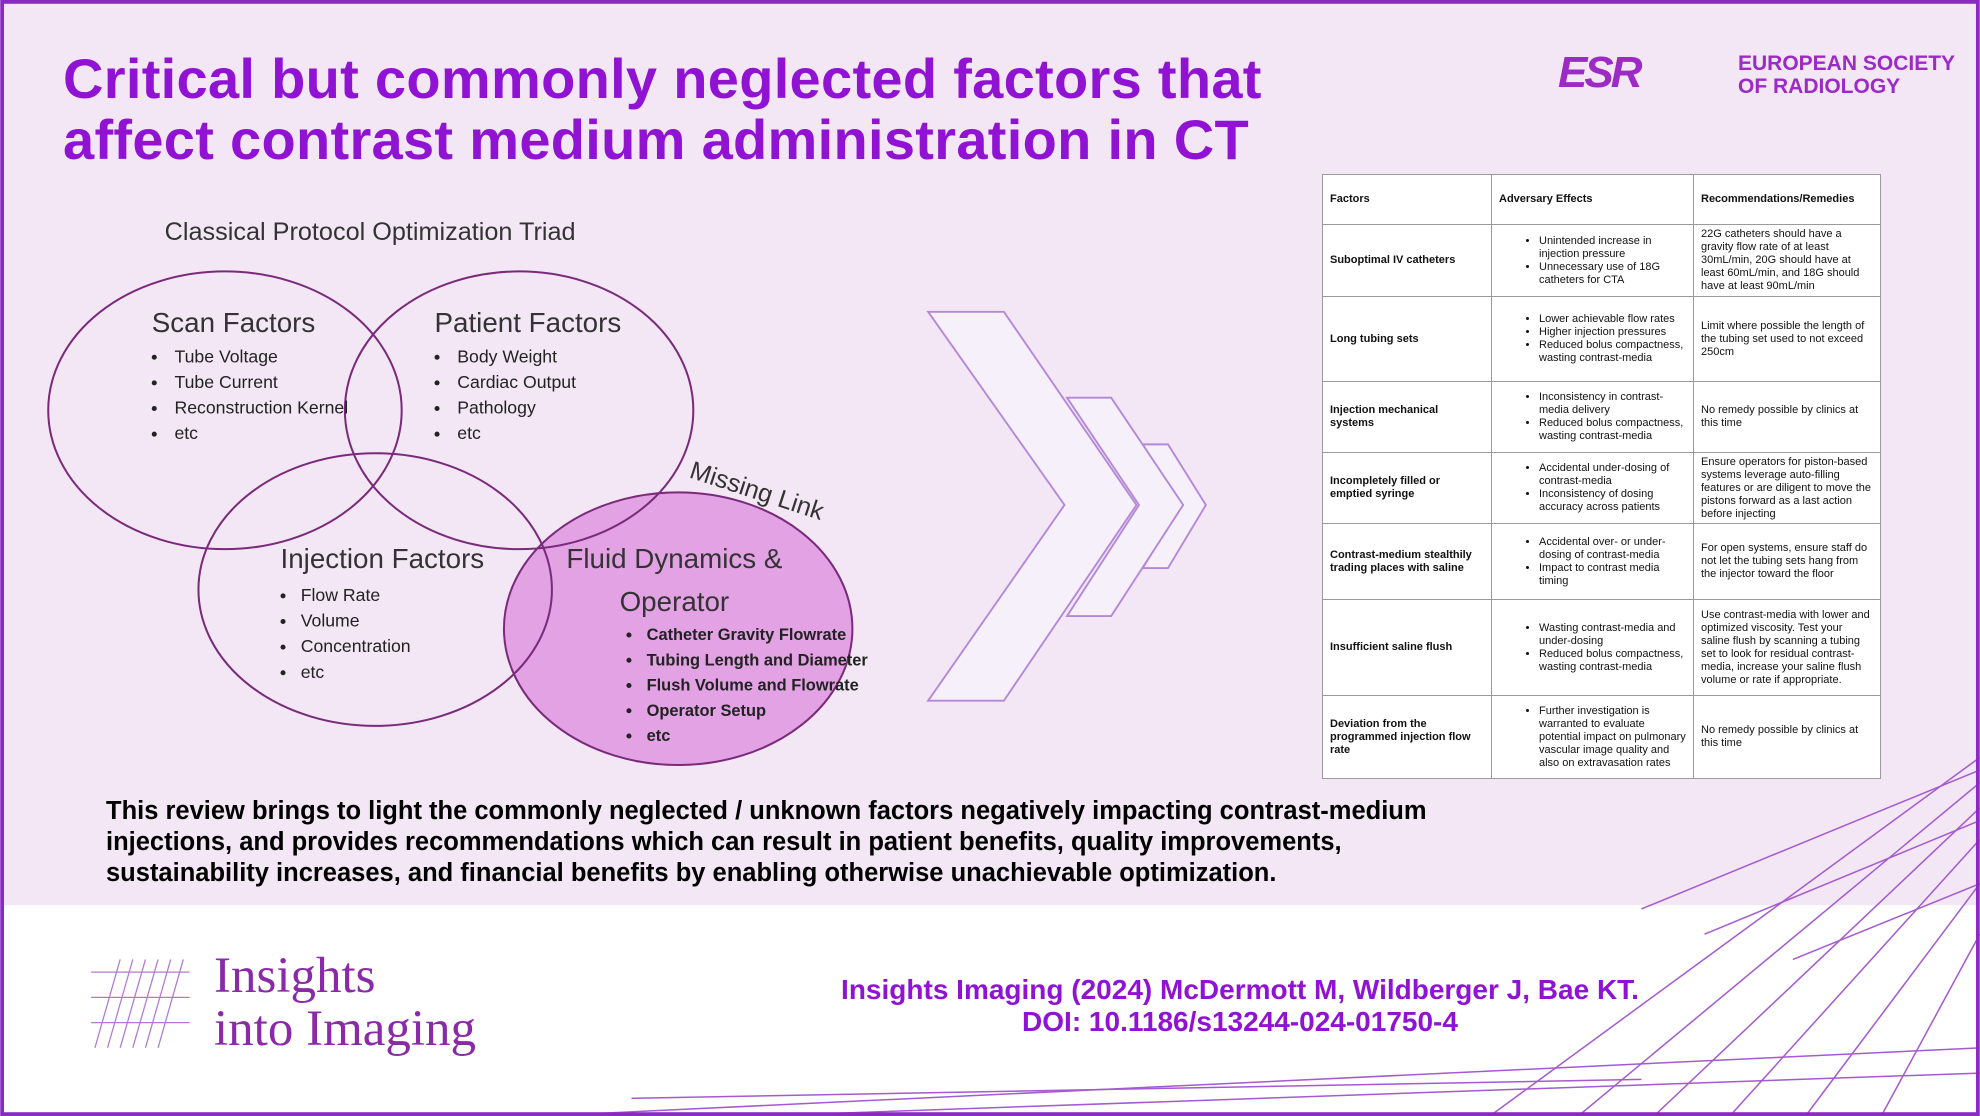  I want to click on set-item: Cardiac Output, so click(516, 382).